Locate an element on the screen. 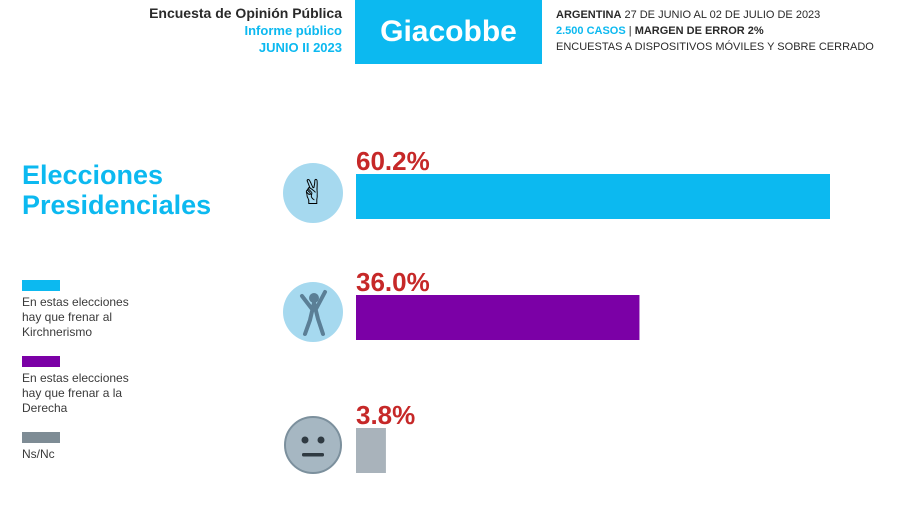 The width and height of the screenshot is (900, 505). bar-nsnc is located at coordinates (371, 450).